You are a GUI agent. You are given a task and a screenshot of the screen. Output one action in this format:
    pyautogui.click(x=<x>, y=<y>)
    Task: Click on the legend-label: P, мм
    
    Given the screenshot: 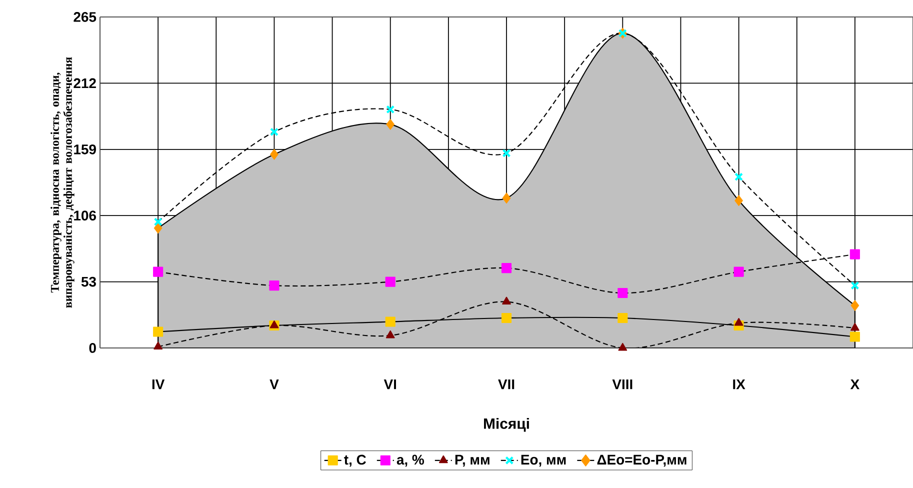 What is the action you would take?
    pyautogui.click(x=472, y=460)
    